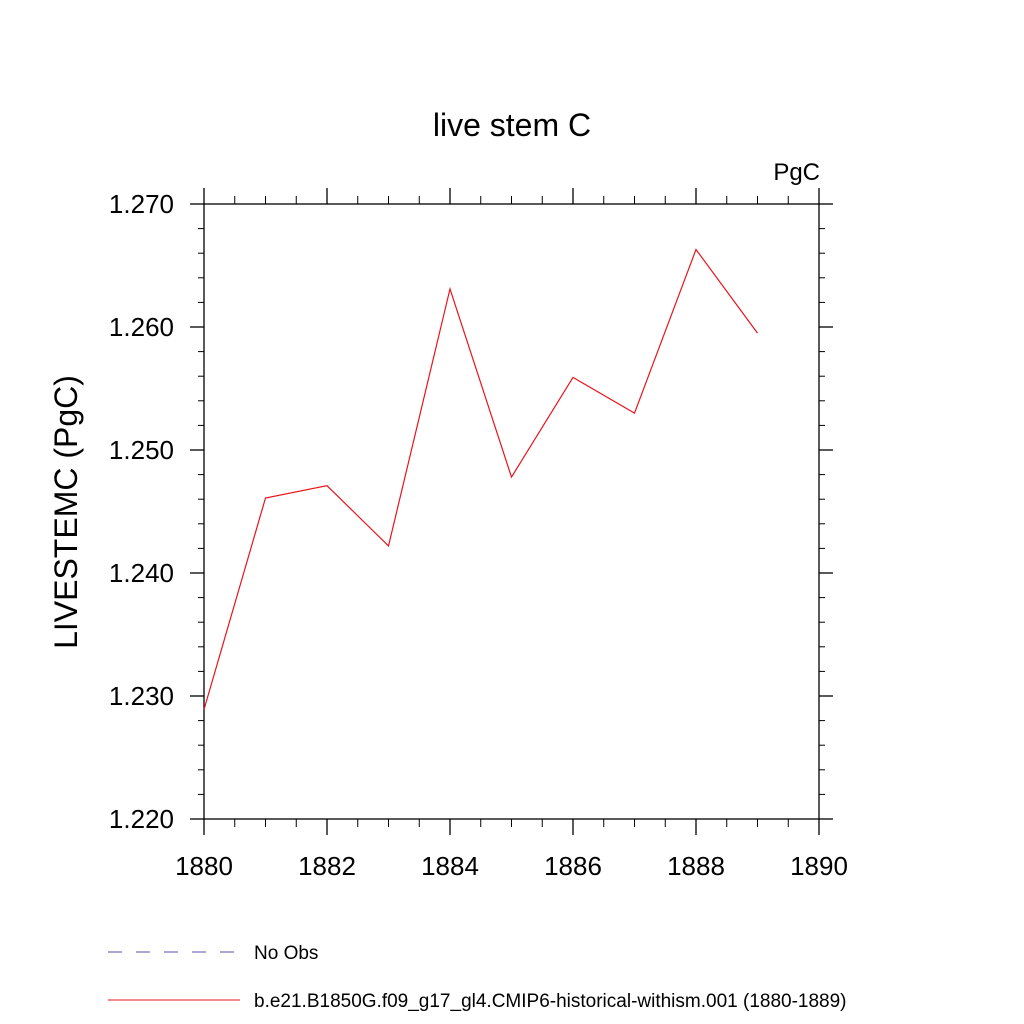 The height and width of the screenshot is (1024, 1024). Describe the element at coordinates (141, 696) in the screenshot. I see `y-tick-label: 1.230` at that location.